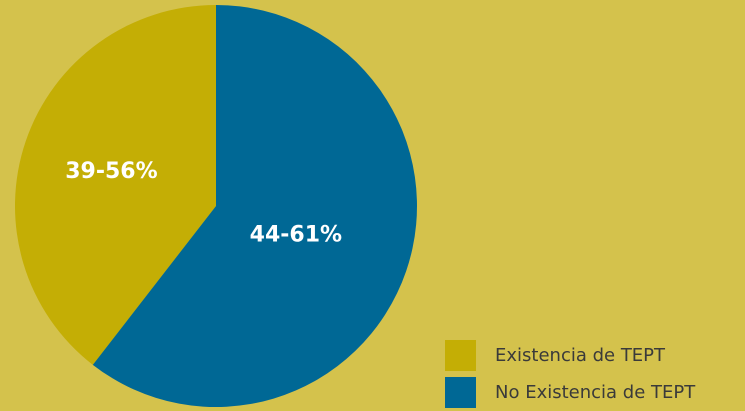 The width and height of the screenshot is (745, 411). I want to click on legend-label-existencia: Existencia de TEPT, so click(580, 355).